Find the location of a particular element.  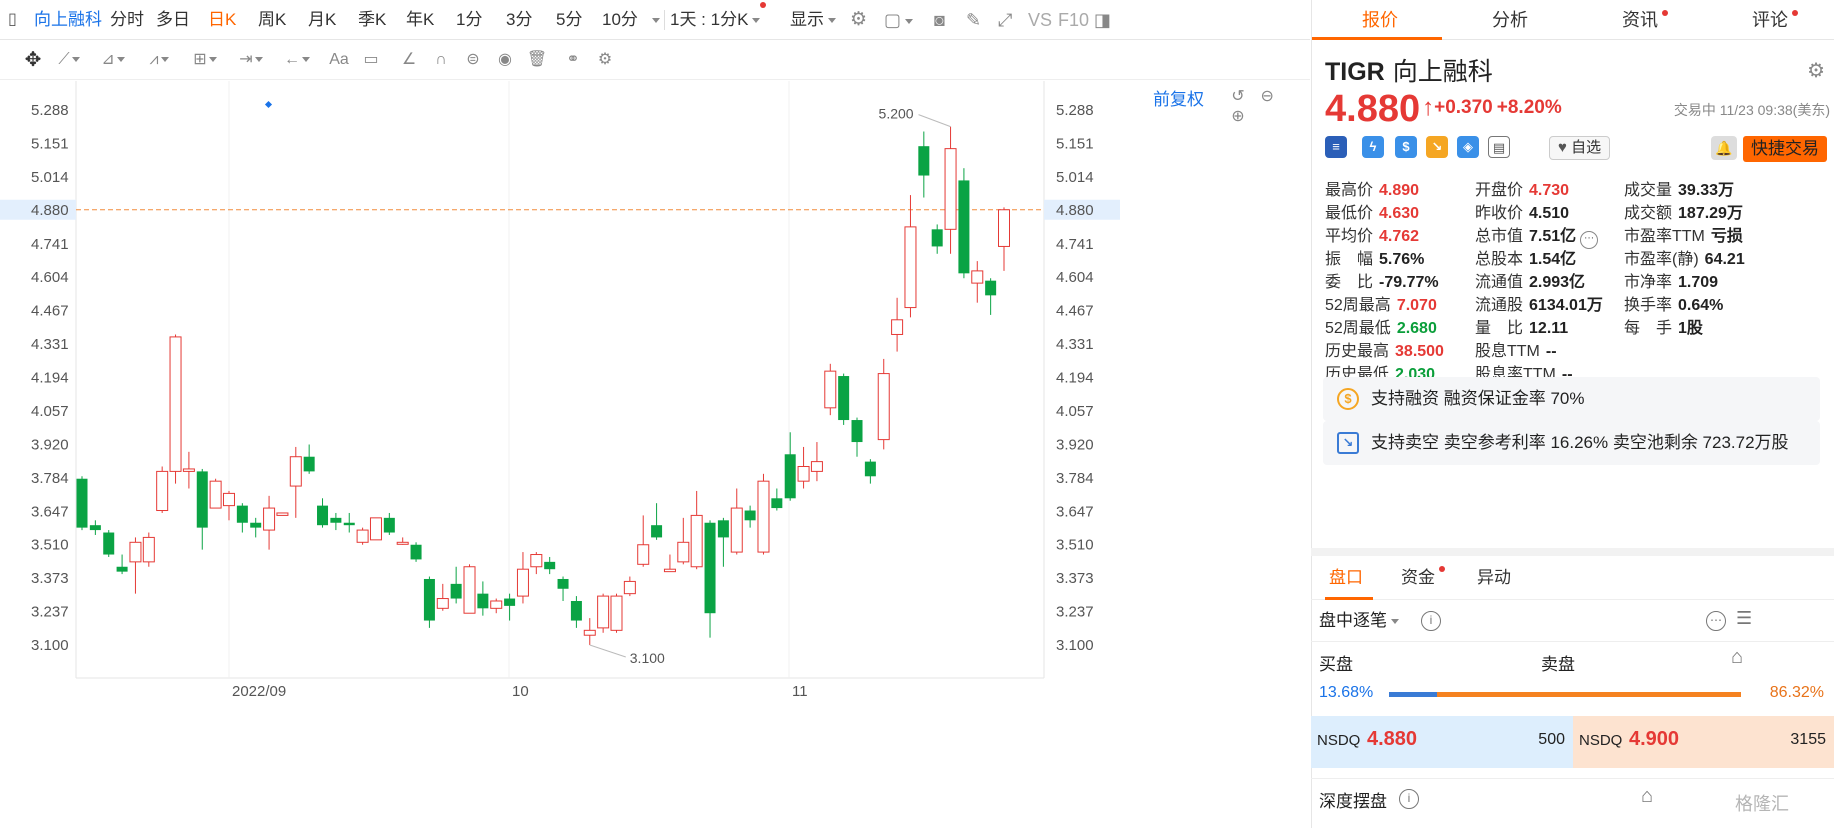

stat-value: 亏损 is located at coordinates (1726, 236).